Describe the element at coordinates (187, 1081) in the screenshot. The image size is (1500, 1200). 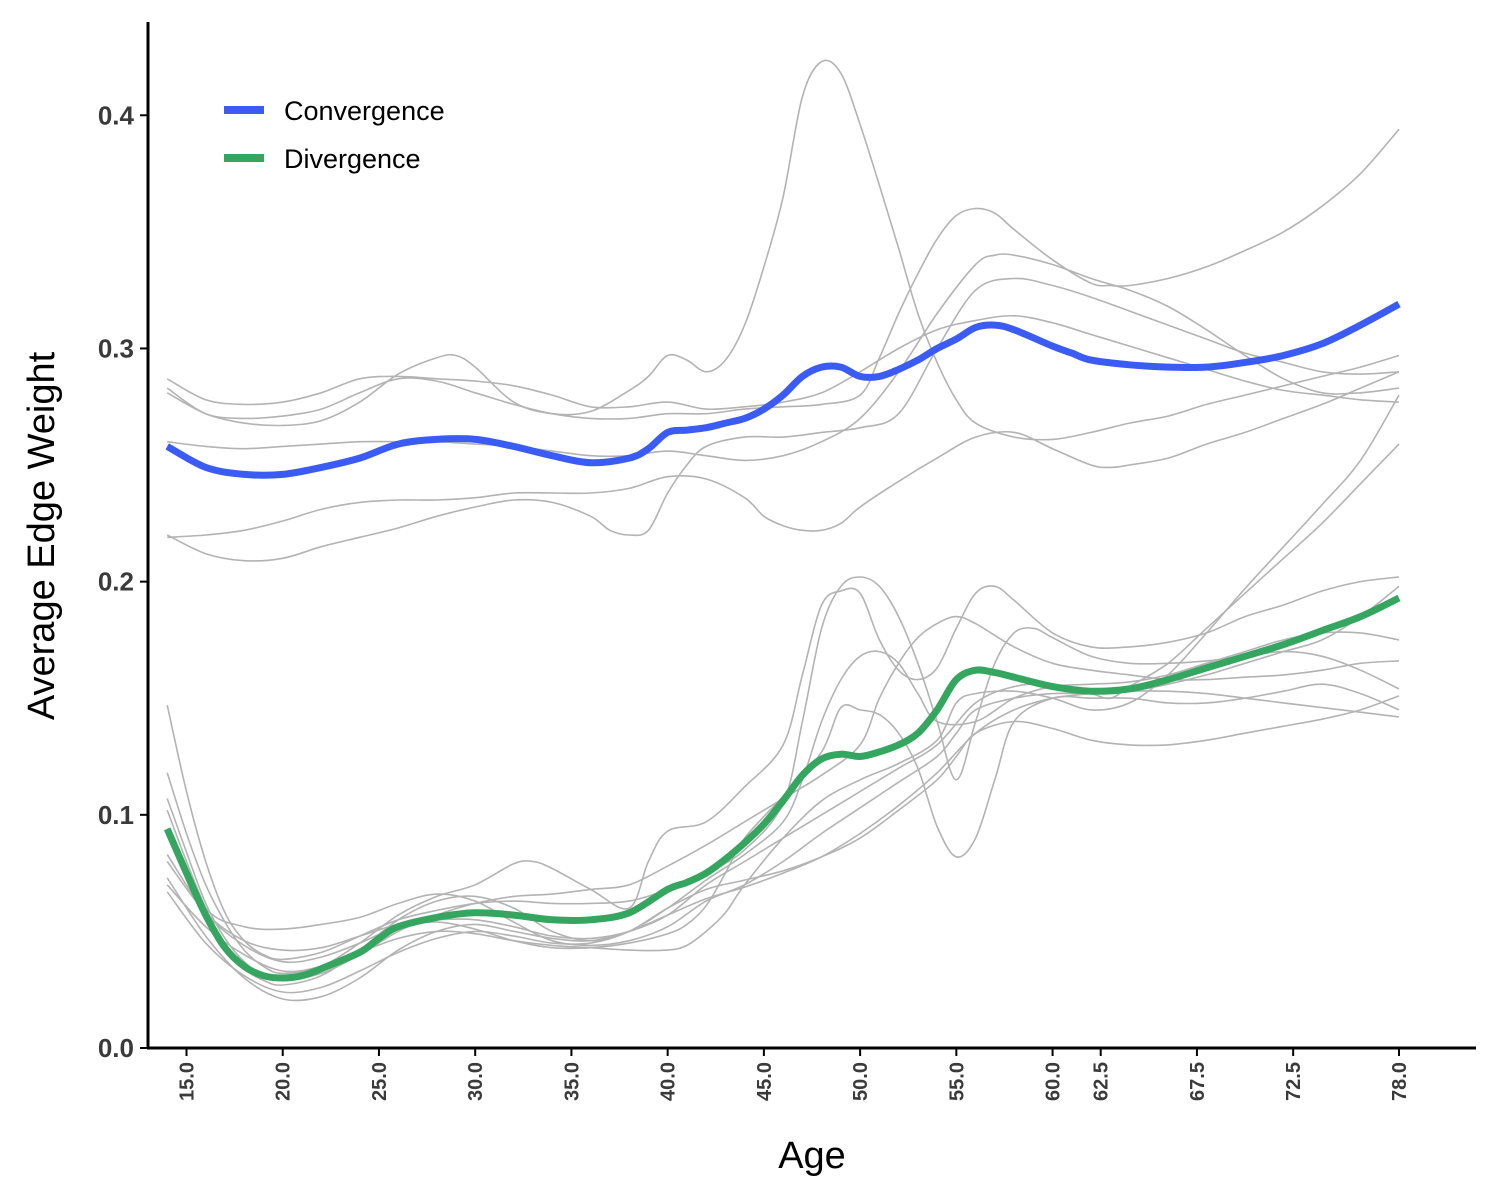
I see `x-tick-label: 15.0` at that location.